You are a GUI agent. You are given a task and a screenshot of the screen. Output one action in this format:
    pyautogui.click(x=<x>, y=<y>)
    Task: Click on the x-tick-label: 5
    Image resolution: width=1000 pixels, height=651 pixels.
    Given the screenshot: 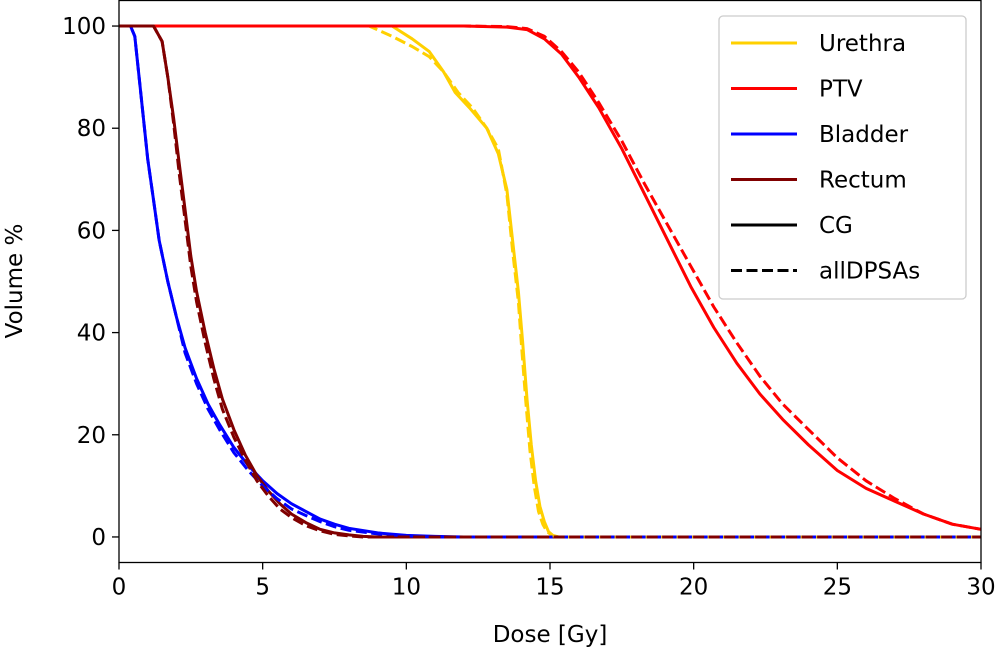 What is the action you would take?
    pyautogui.click(x=262, y=588)
    